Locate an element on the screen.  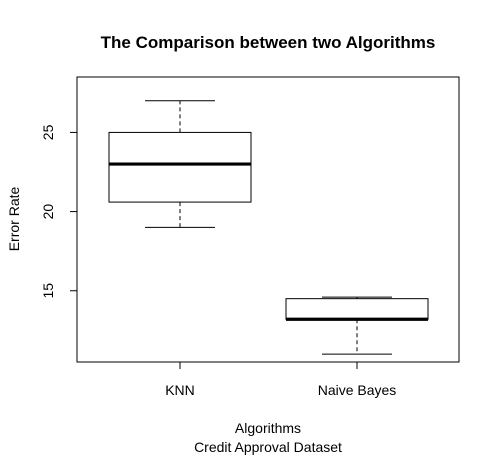
y-tick-label: 15 is located at coordinates (48, 291).